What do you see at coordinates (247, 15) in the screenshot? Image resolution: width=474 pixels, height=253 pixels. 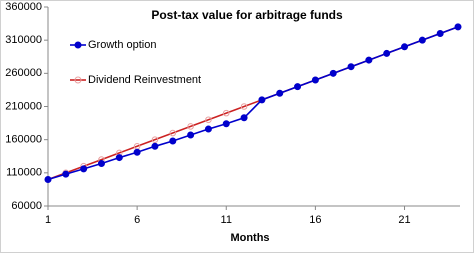 I see `chart-title: Post-tax value for arbitrage funds` at bounding box center [247, 15].